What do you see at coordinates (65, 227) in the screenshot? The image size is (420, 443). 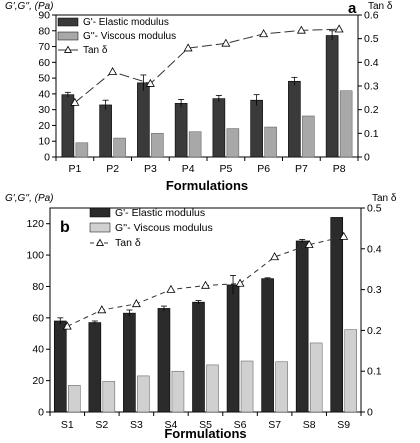 I see `panel-label: b` at bounding box center [65, 227].